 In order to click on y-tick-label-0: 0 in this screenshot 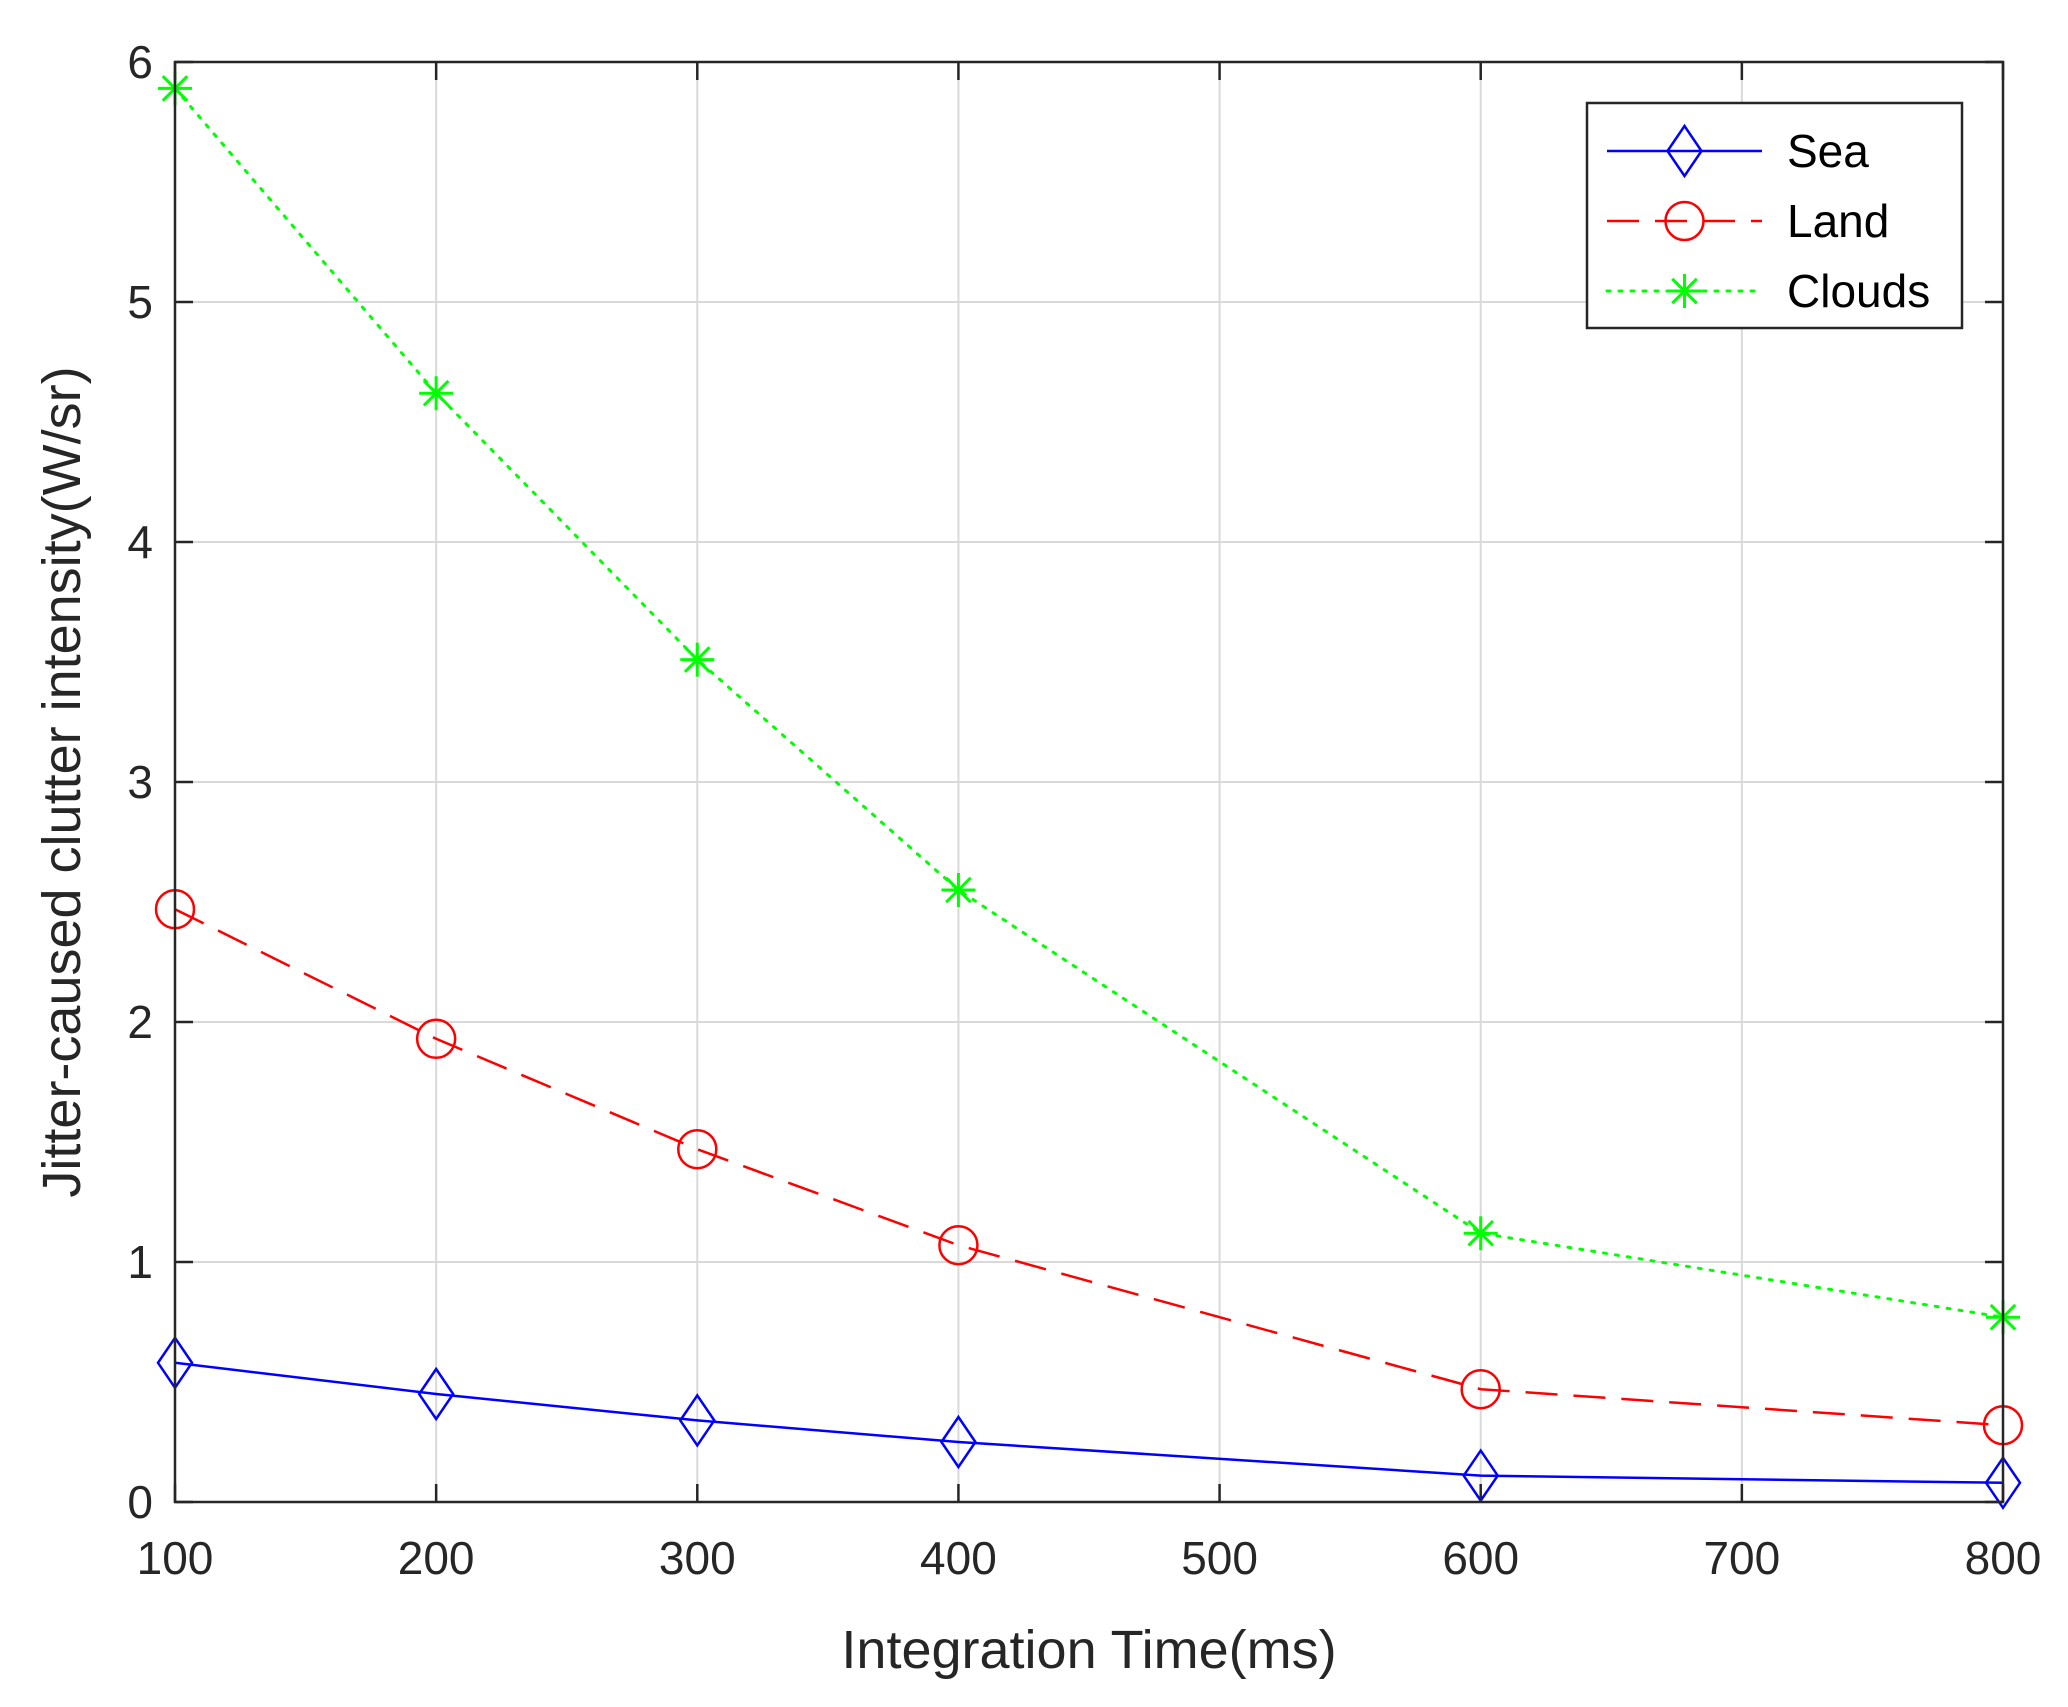, I will do `click(140, 1502)`.